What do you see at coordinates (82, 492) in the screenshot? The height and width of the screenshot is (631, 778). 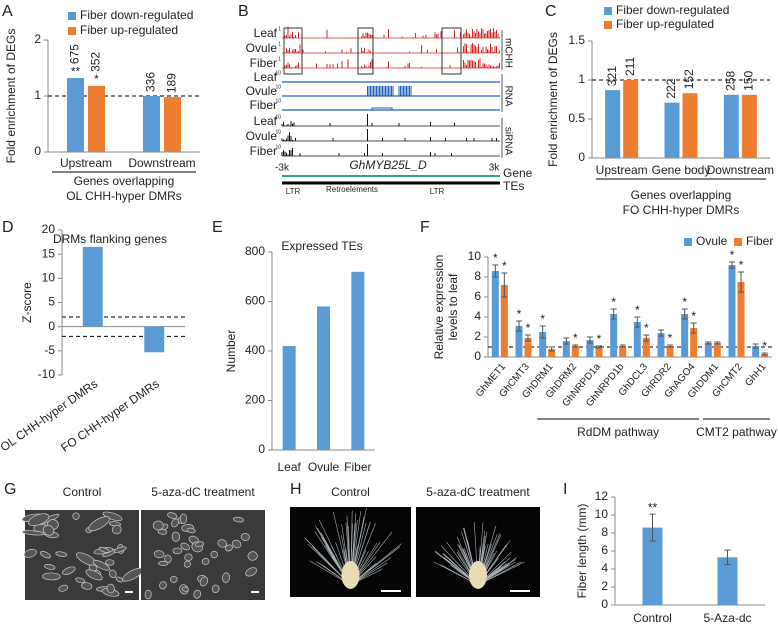 I see `image-label: Control` at bounding box center [82, 492].